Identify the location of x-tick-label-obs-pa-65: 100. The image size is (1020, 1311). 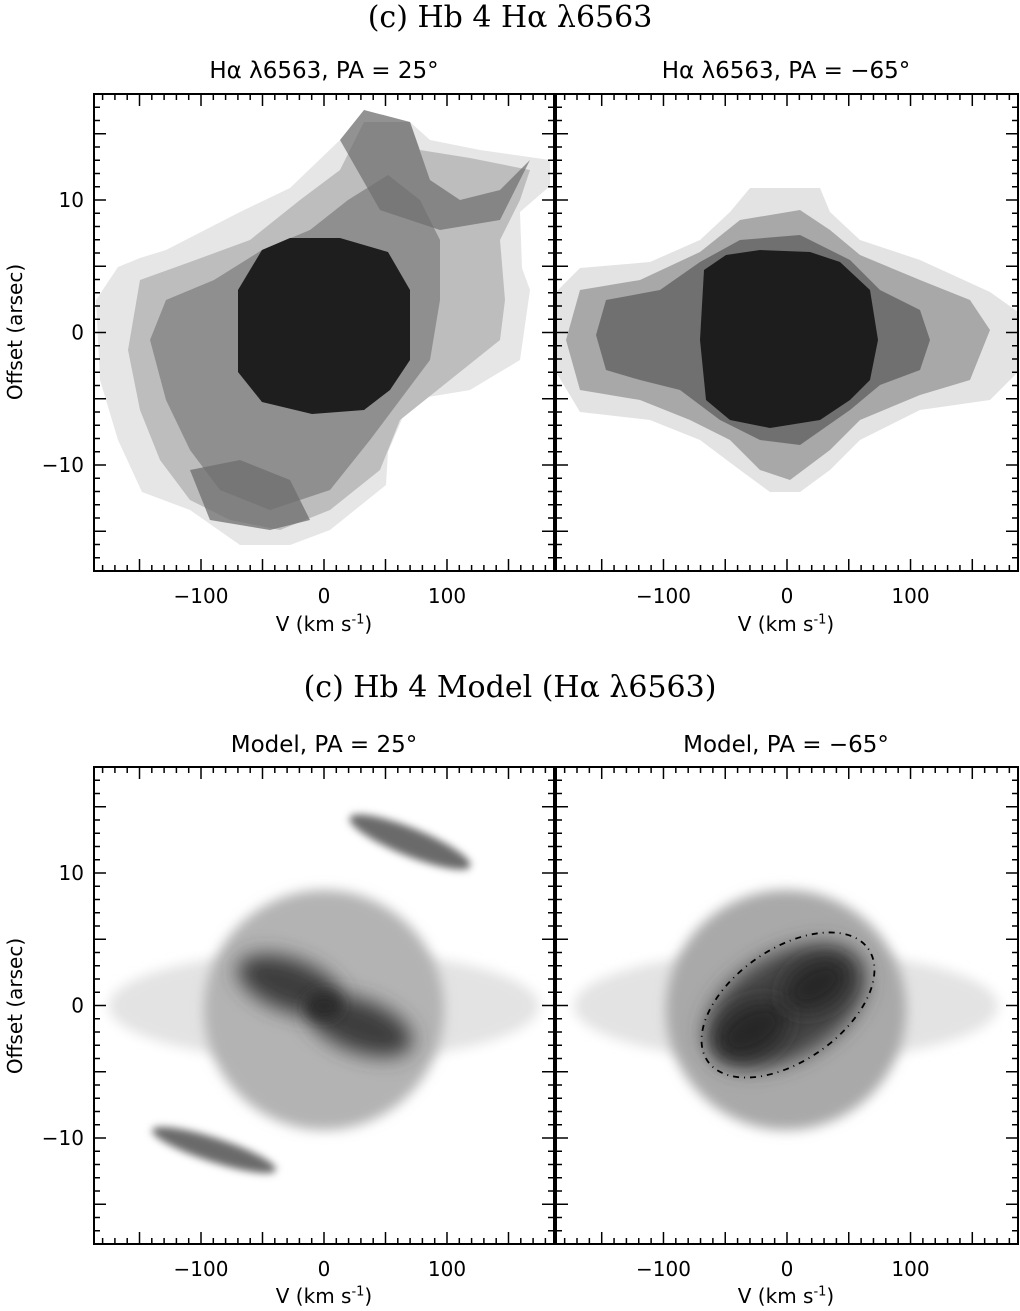
(910, 596).